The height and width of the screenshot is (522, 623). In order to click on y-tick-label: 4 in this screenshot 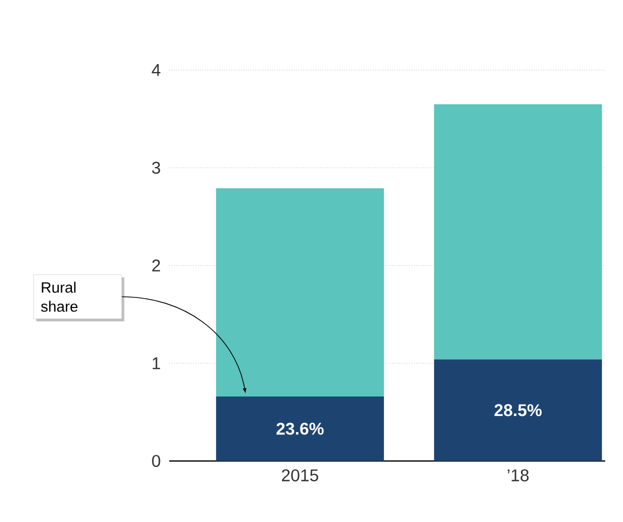, I will do `click(156, 70)`.